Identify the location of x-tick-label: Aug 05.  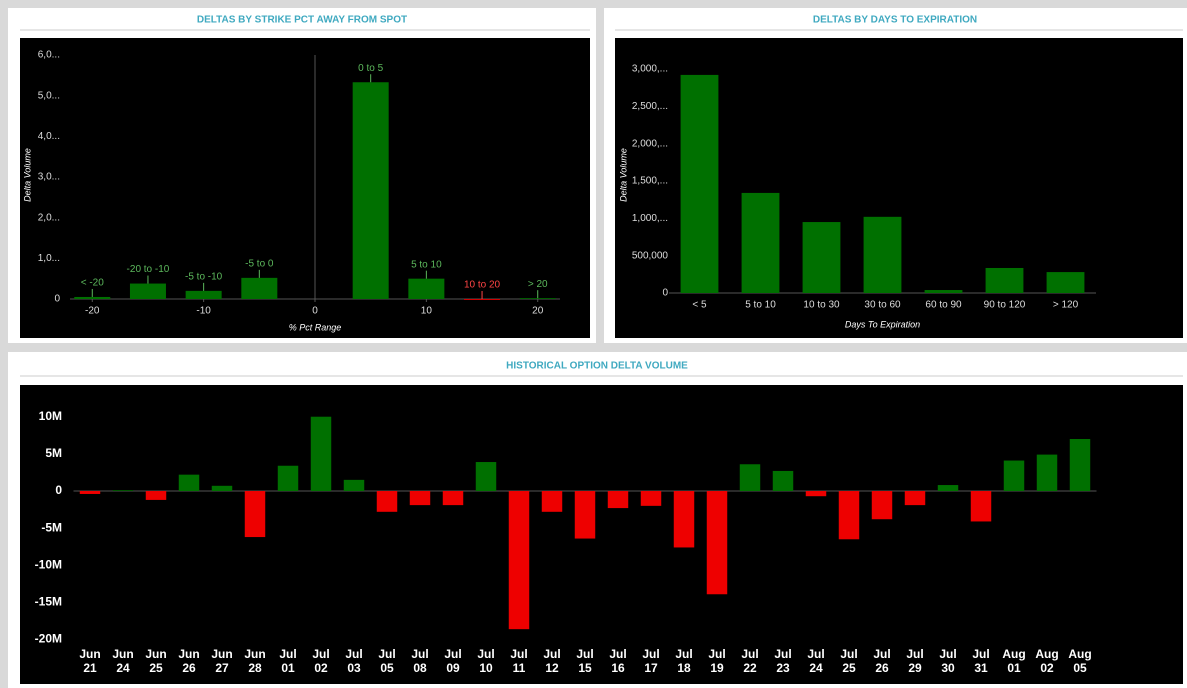
(1080, 661).